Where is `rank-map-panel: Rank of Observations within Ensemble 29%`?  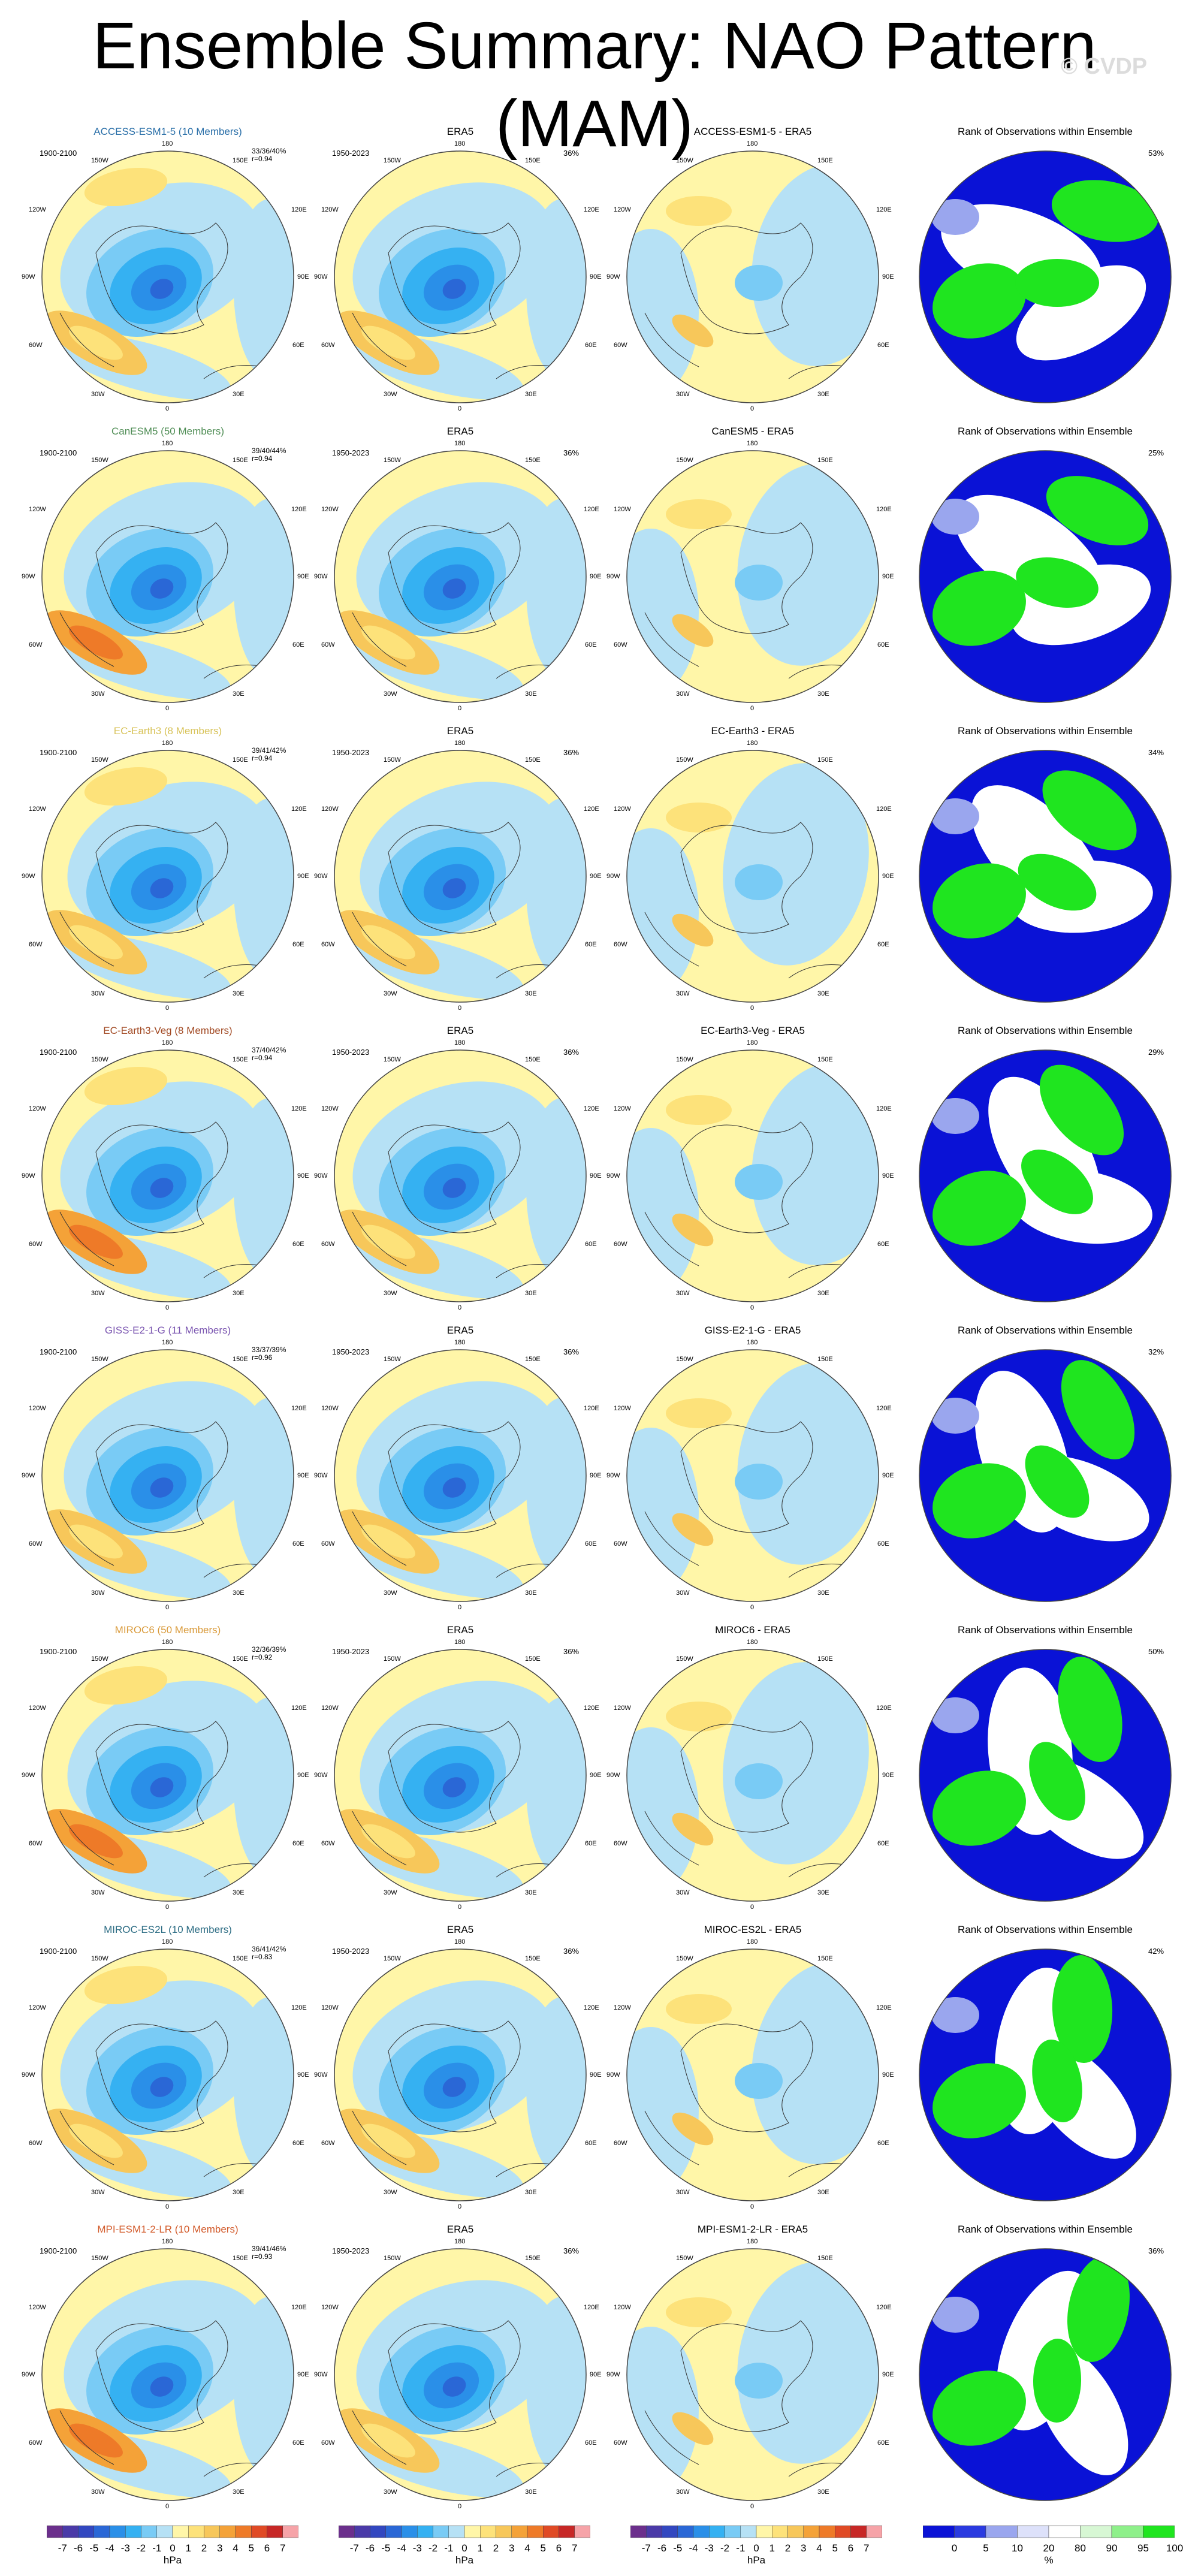
rank-map-panel: Rank of Observations within Ensemble 29% is located at coordinates (1045, 1169).